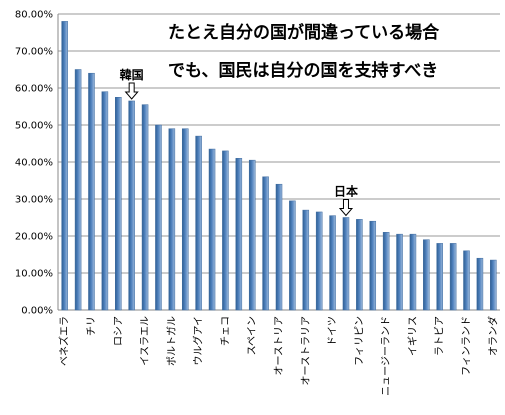 This screenshot has height=415, width=505. What do you see at coordinates (145, 341) in the screenshot?
I see `x-tick-label: イスラエル` at bounding box center [145, 341].